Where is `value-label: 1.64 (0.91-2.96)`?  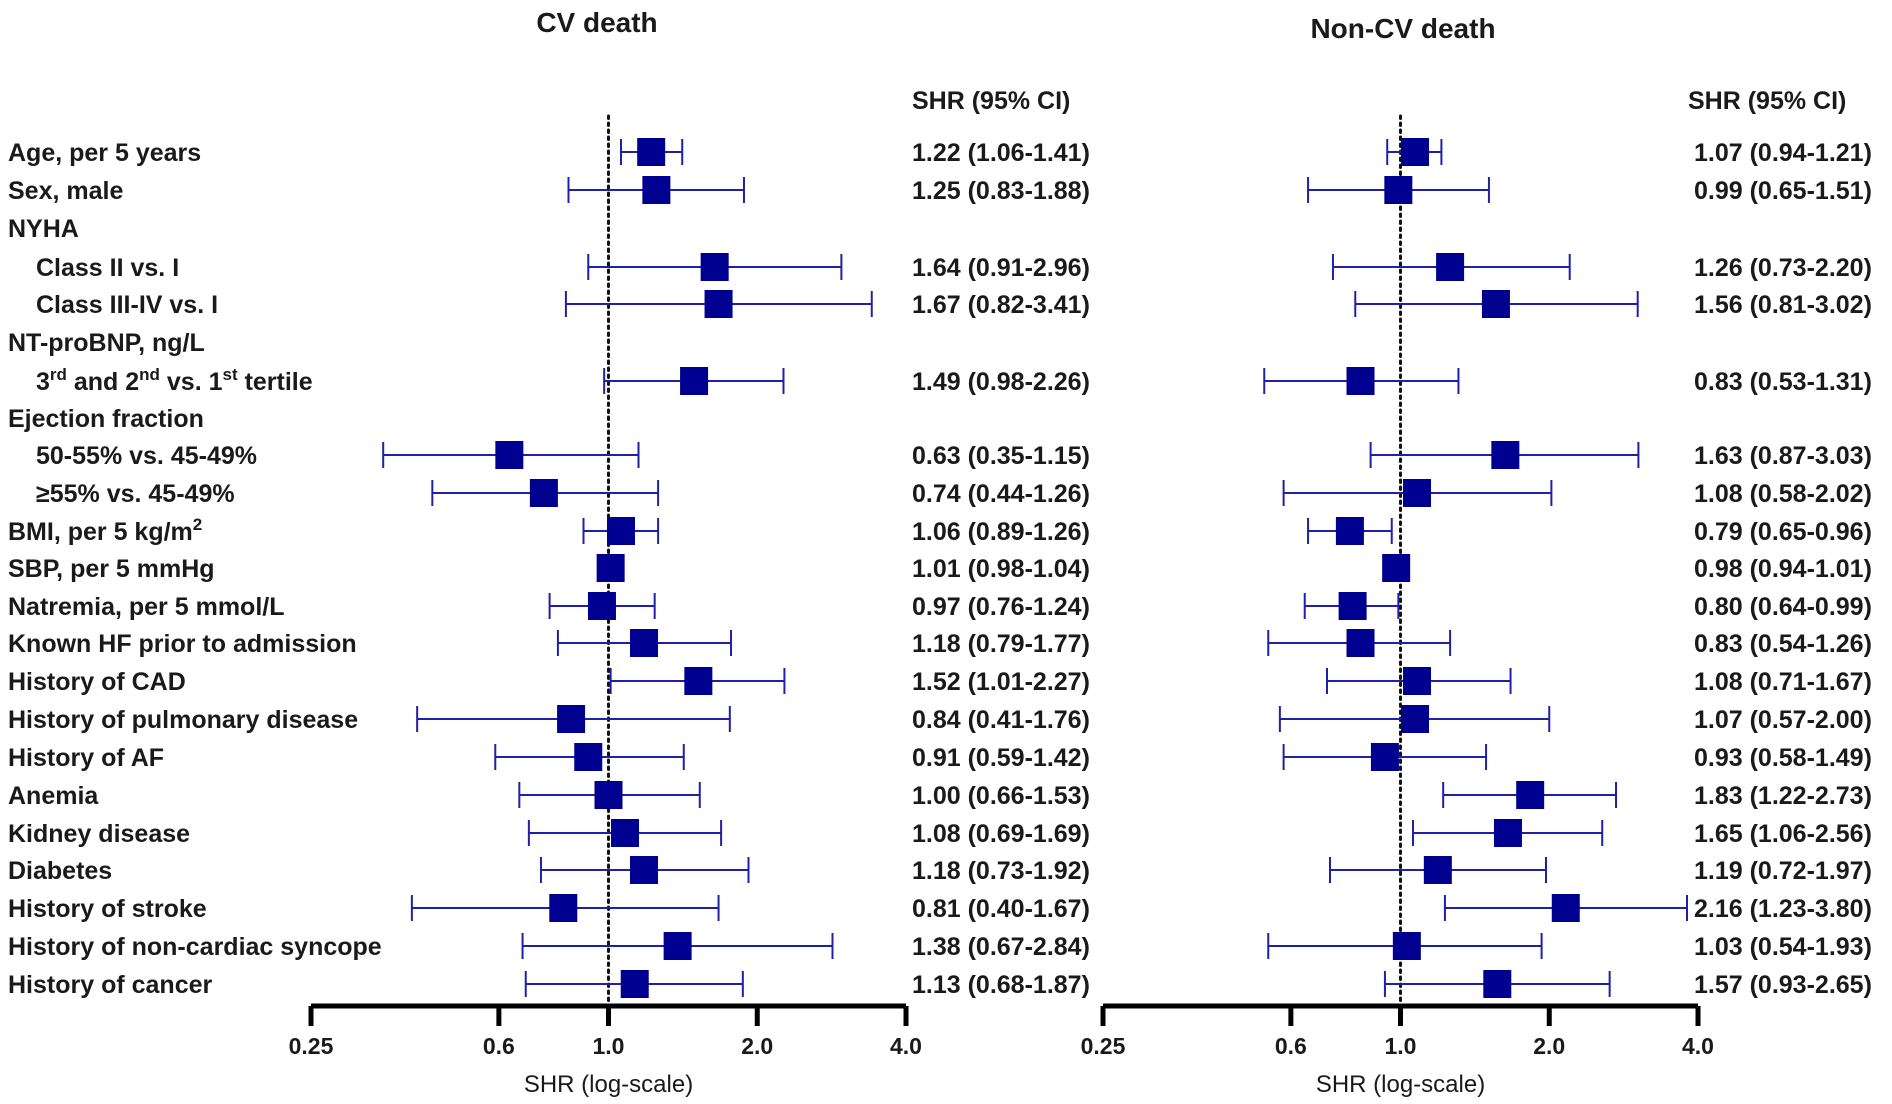 value-label: 1.64 (0.91-2.96) is located at coordinates (1001, 268).